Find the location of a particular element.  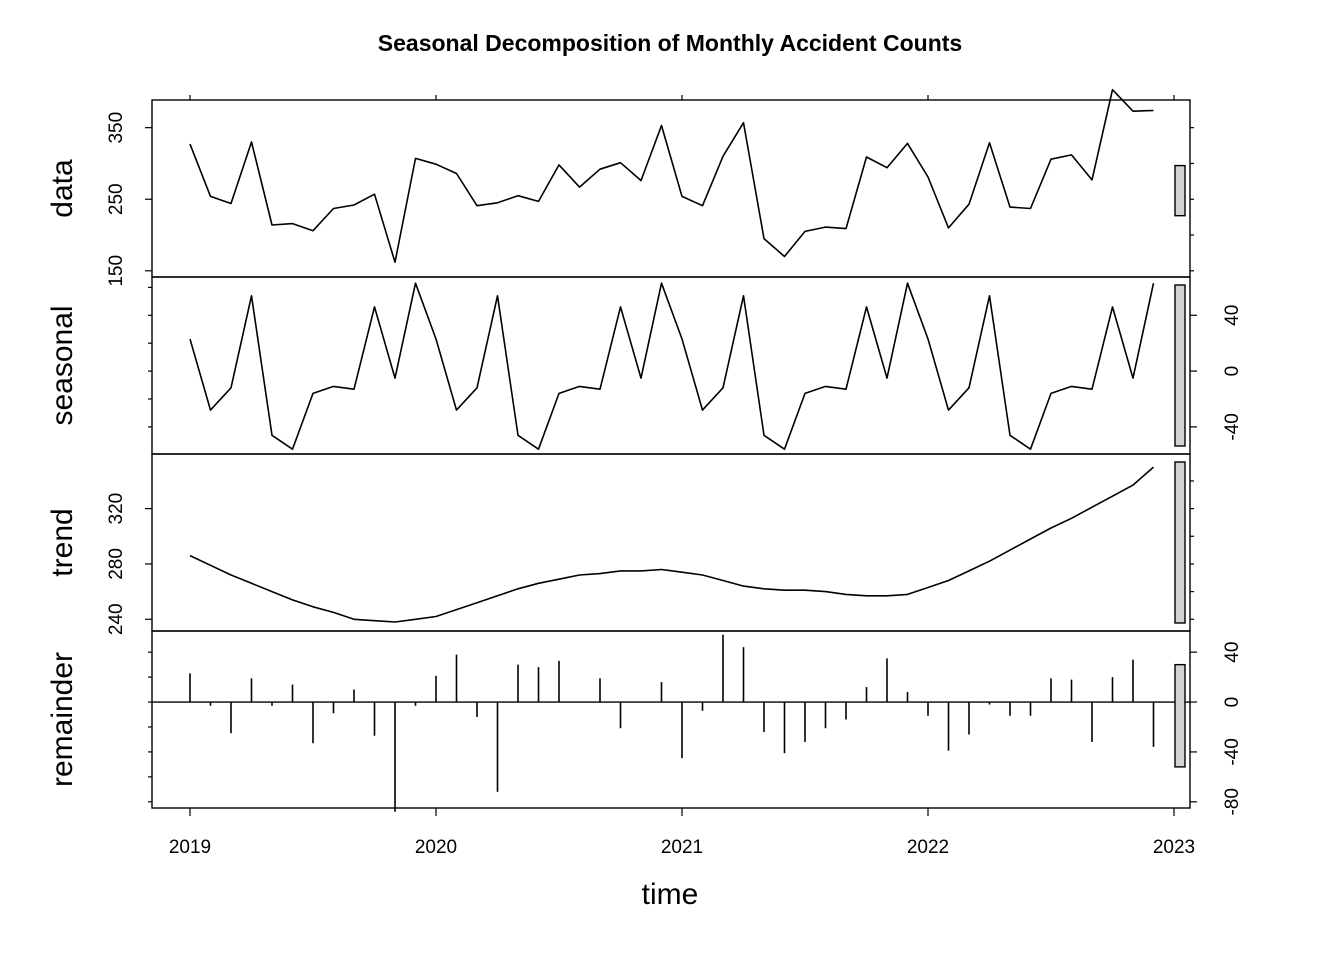

remainder-axis-label: remainder is located at coordinates (62, 719).